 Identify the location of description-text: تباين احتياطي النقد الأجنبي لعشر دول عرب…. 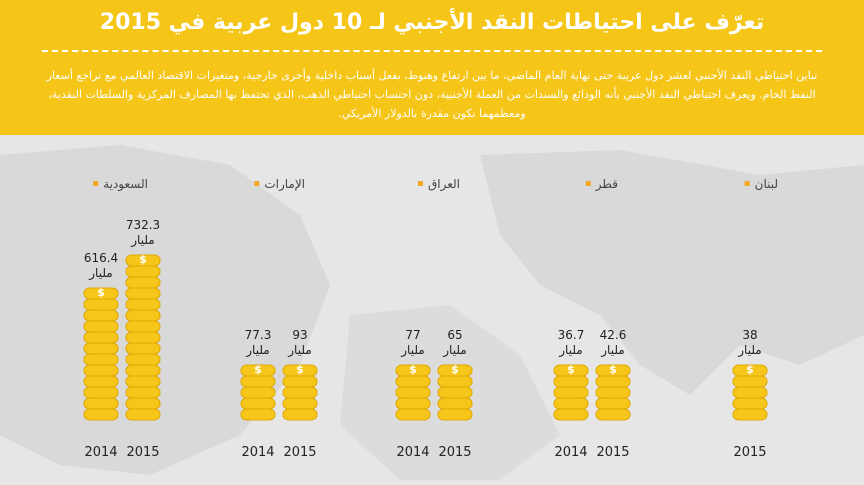
(432, 94).